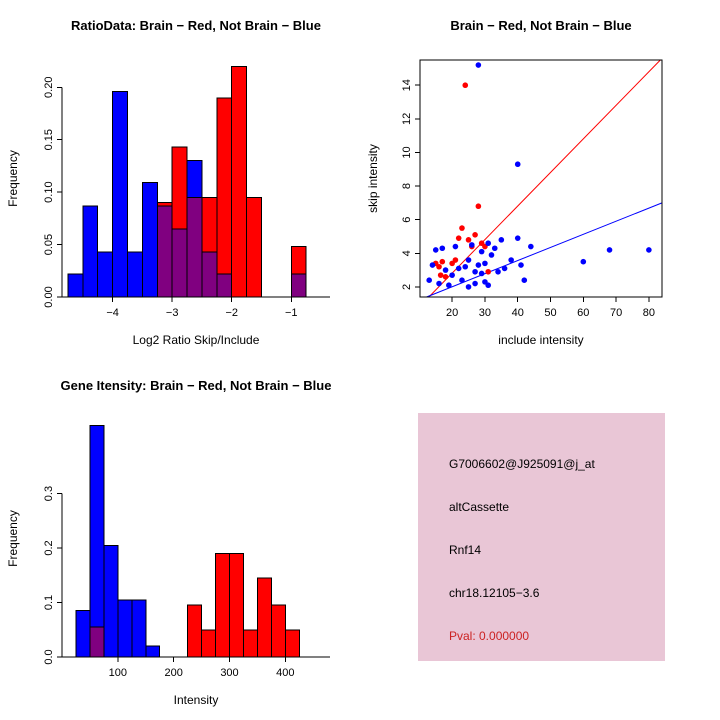 This screenshot has height=720, width=720. What do you see at coordinates (522, 464) in the screenshot?
I see `probe-id-text: G7006602@J925091@j_at` at bounding box center [522, 464].